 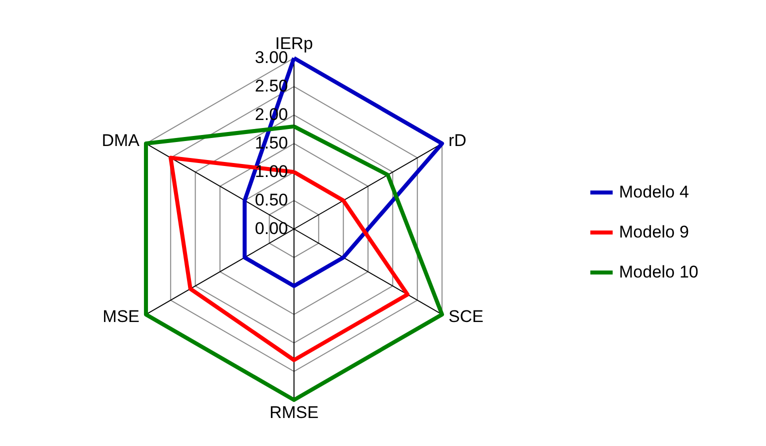 I want to click on y-tick-label: 0.00, so click(x=271, y=228).